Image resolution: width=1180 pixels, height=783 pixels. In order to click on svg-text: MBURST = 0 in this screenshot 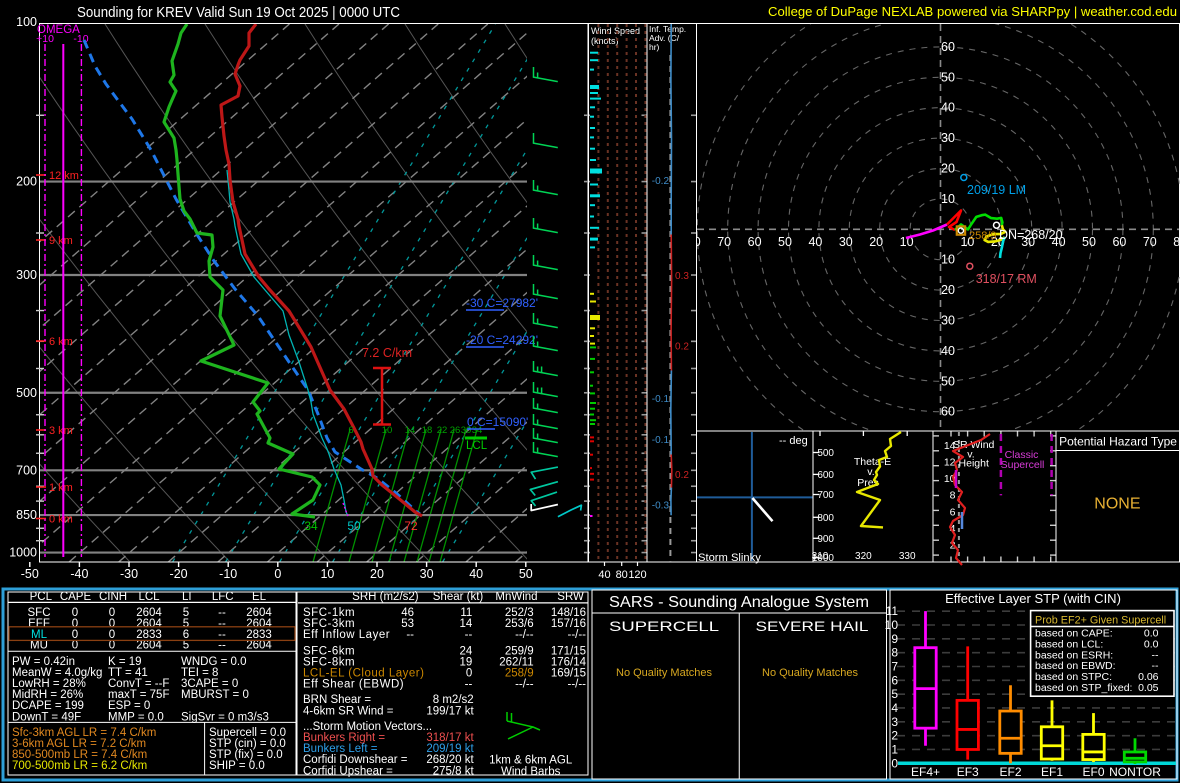, I will do `click(215, 695)`.